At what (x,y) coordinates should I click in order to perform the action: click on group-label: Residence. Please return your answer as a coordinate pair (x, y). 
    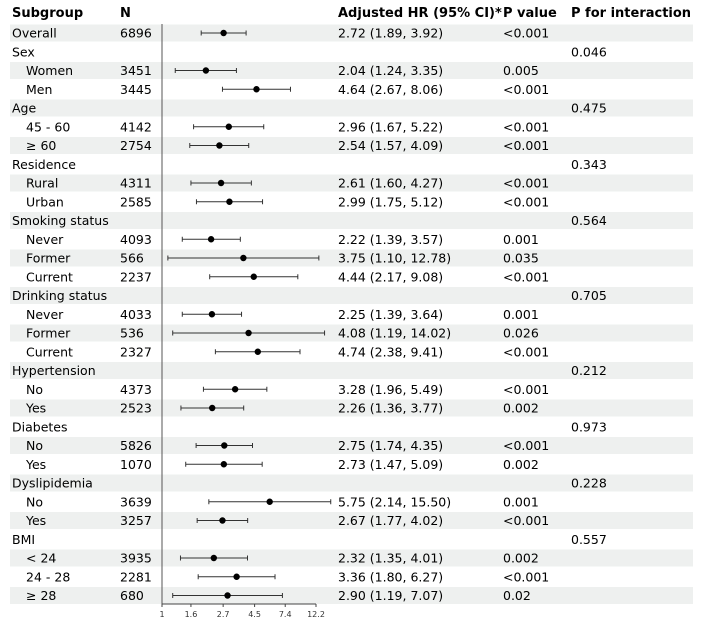
    Looking at the image, I should click on (44, 164).